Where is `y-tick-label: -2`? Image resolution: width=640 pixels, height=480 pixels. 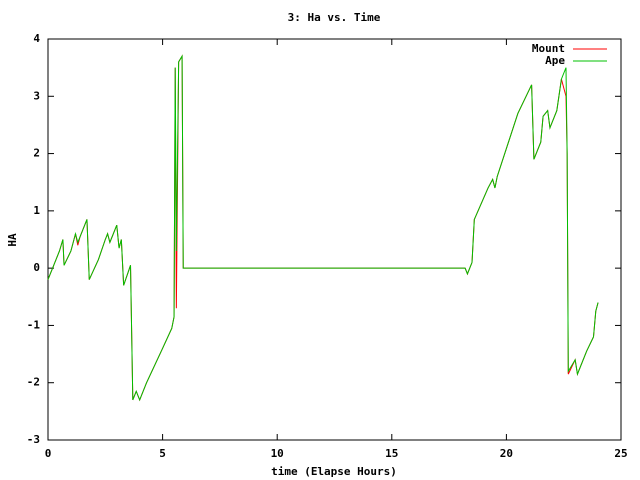
y-tick-label: -2 is located at coordinates (33, 382).